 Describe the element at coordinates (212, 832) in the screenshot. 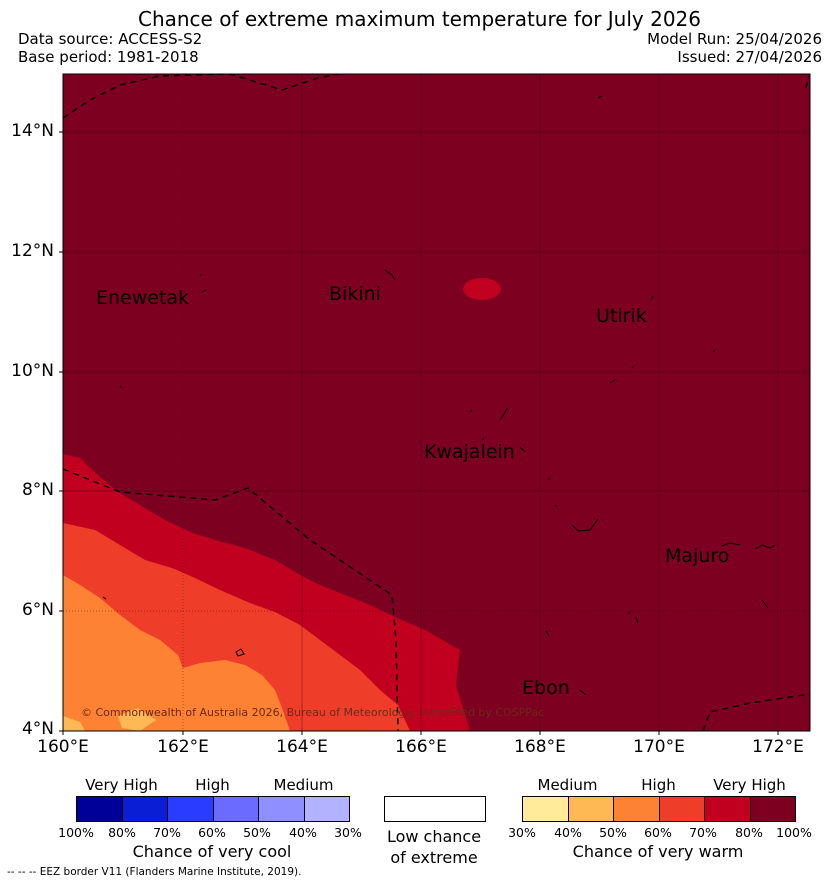

I see `cool-percent: 60%` at that location.